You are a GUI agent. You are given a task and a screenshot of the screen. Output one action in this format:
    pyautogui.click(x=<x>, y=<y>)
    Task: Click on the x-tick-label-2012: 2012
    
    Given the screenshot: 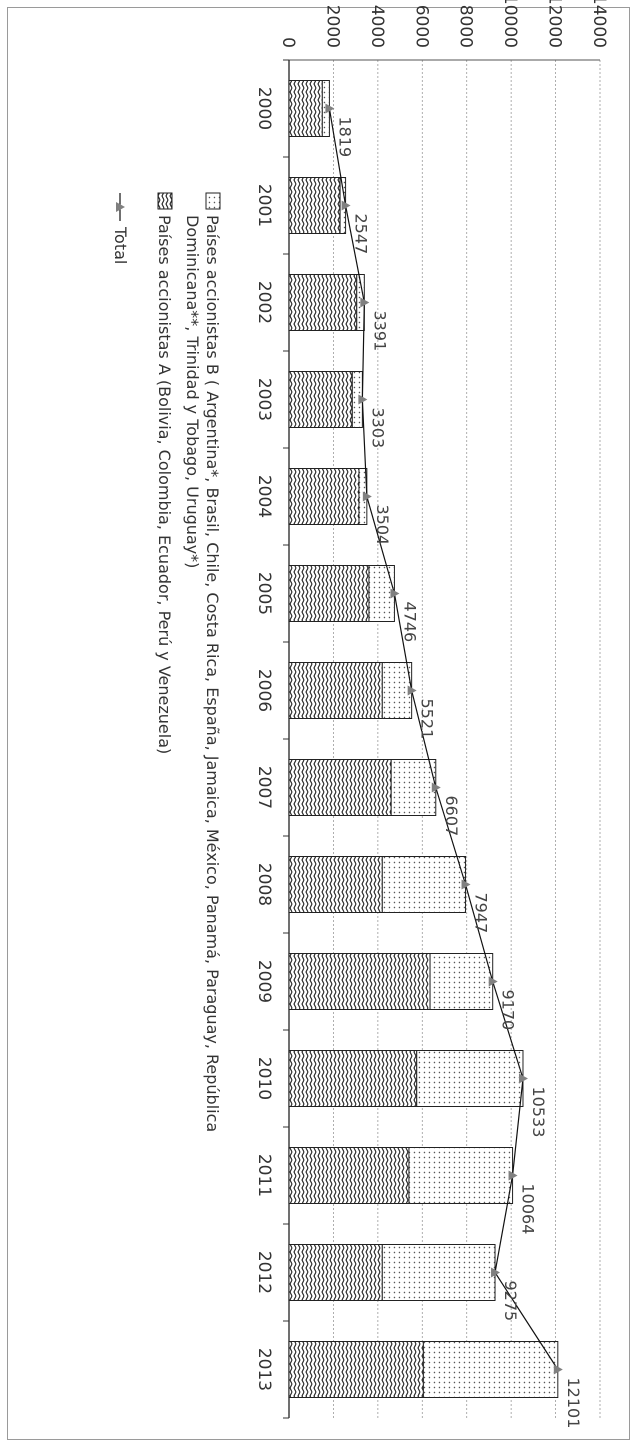 What is the action you would take?
    pyautogui.click(x=264, y=1272)
    